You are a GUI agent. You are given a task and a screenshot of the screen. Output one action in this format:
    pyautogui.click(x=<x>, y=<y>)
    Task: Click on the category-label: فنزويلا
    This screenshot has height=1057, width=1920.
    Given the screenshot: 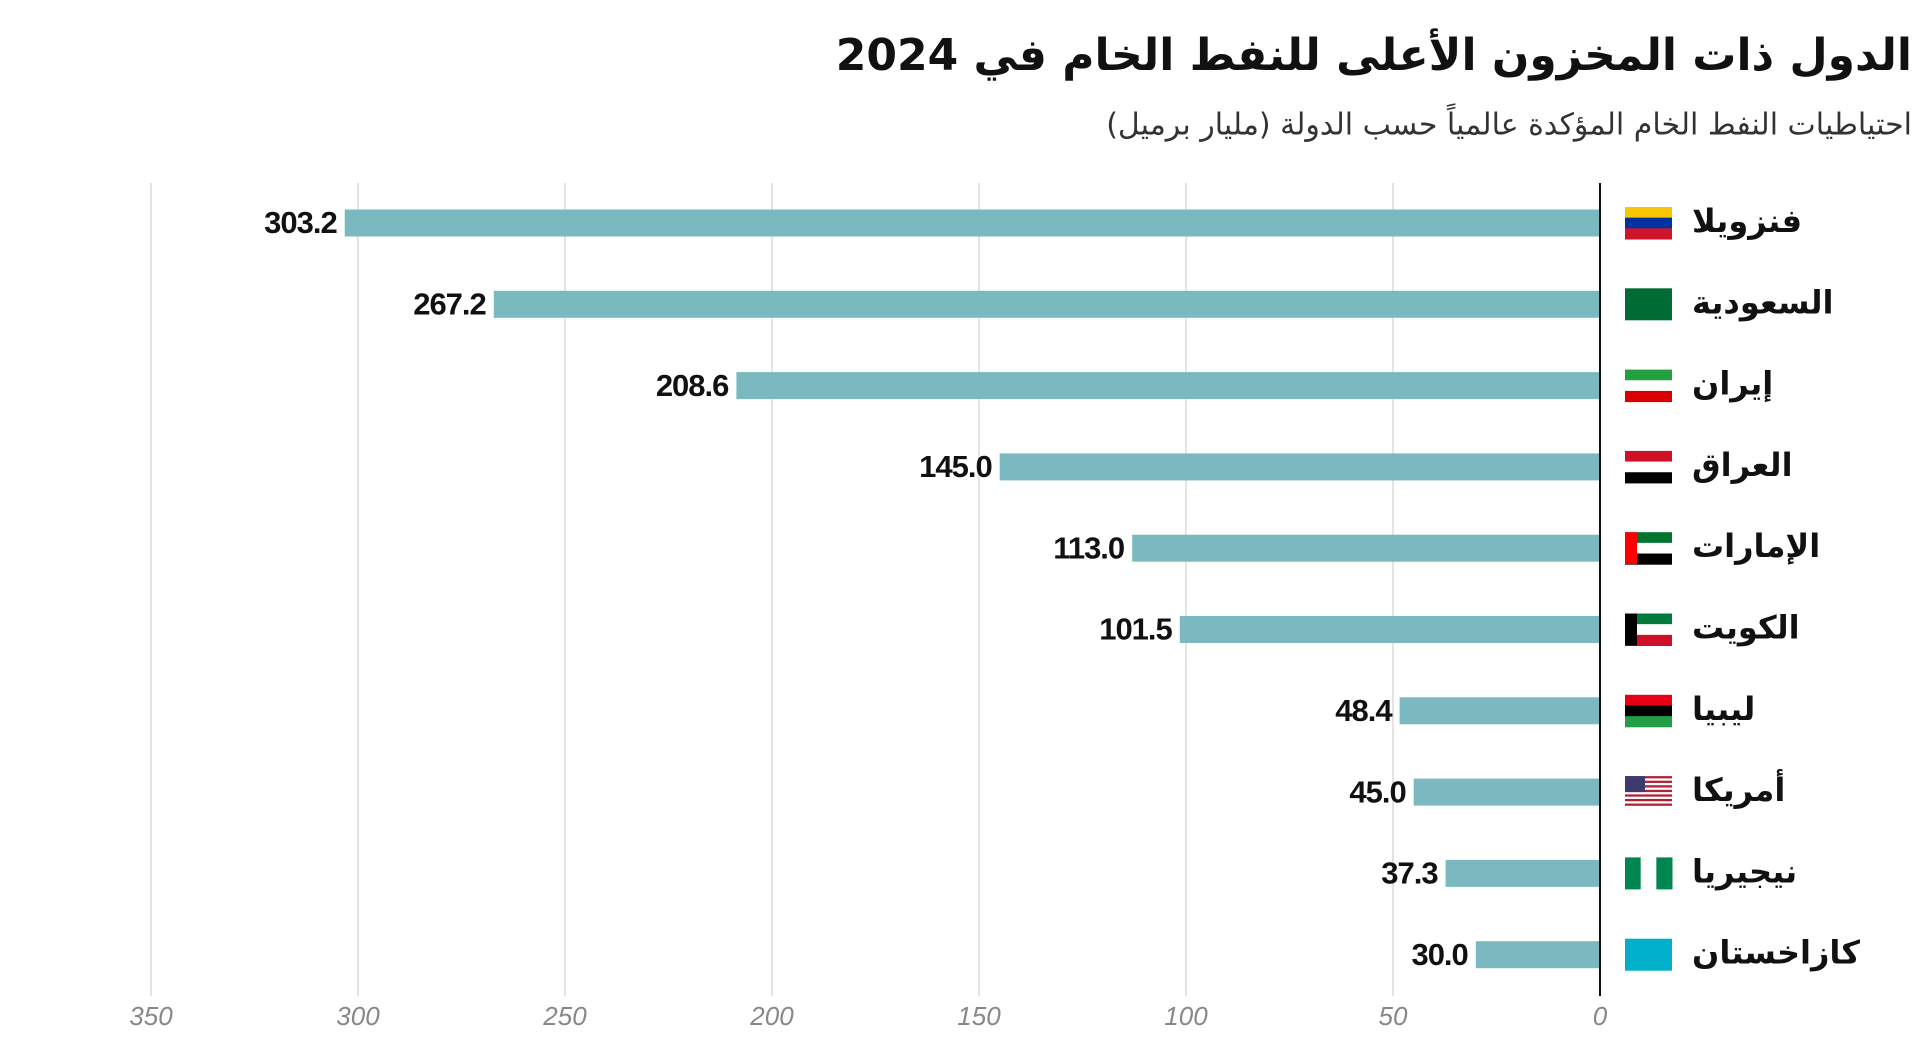 What is the action you would take?
    pyautogui.click(x=1747, y=221)
    